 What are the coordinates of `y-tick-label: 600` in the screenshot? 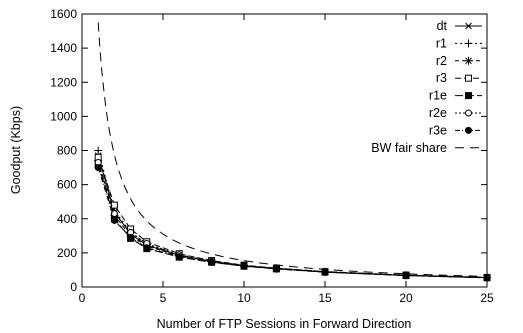 It's located at (67, 185).